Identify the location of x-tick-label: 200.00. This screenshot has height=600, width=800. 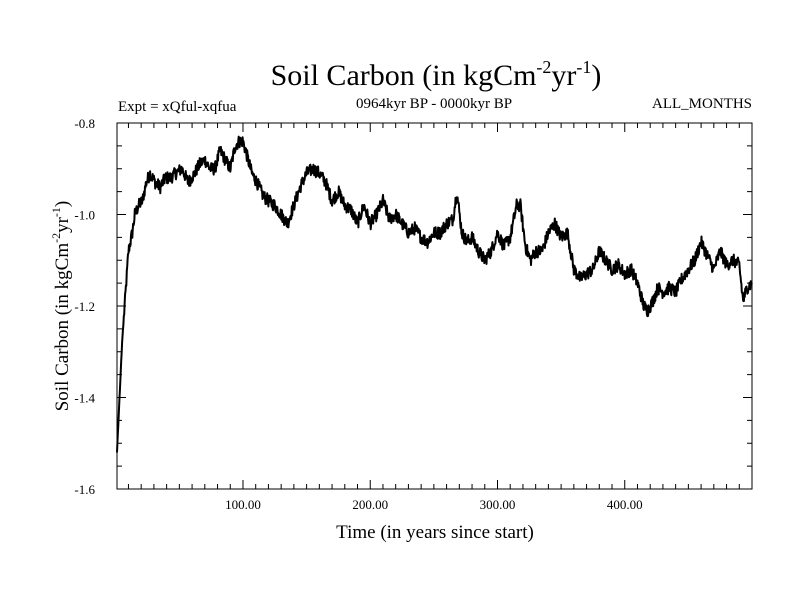
(370, 504).